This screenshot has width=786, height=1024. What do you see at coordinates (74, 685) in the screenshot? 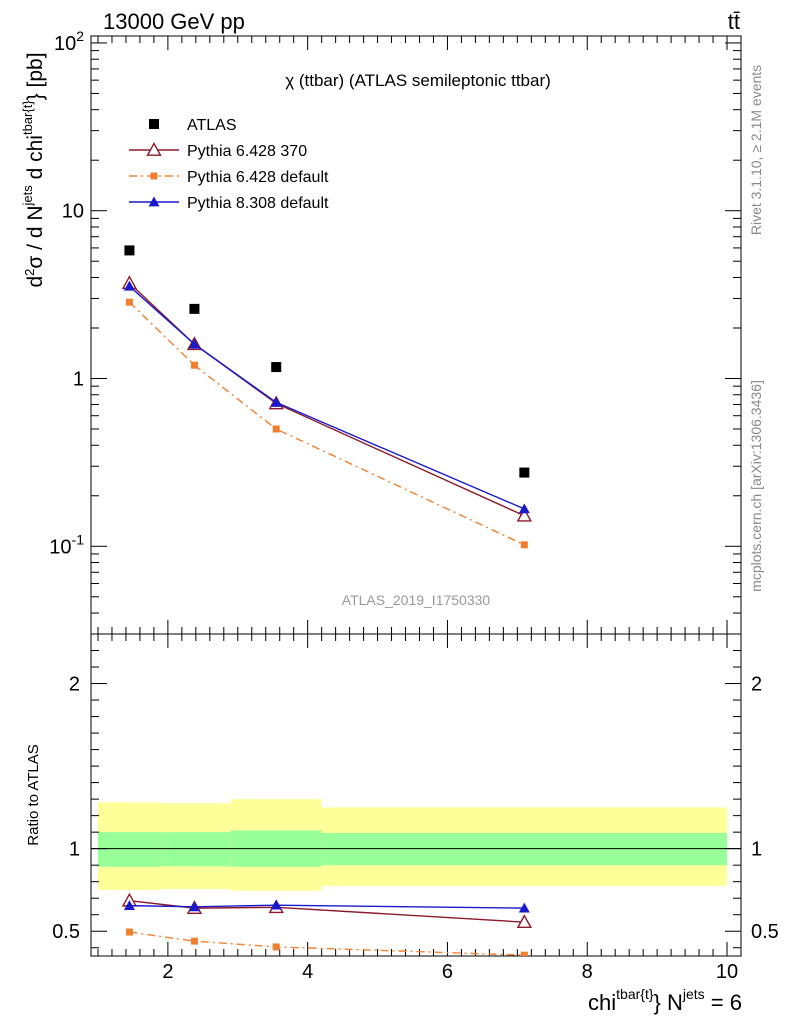
I see `ratio-y-tick-label-left: 2` at bounding box center [74, 685].